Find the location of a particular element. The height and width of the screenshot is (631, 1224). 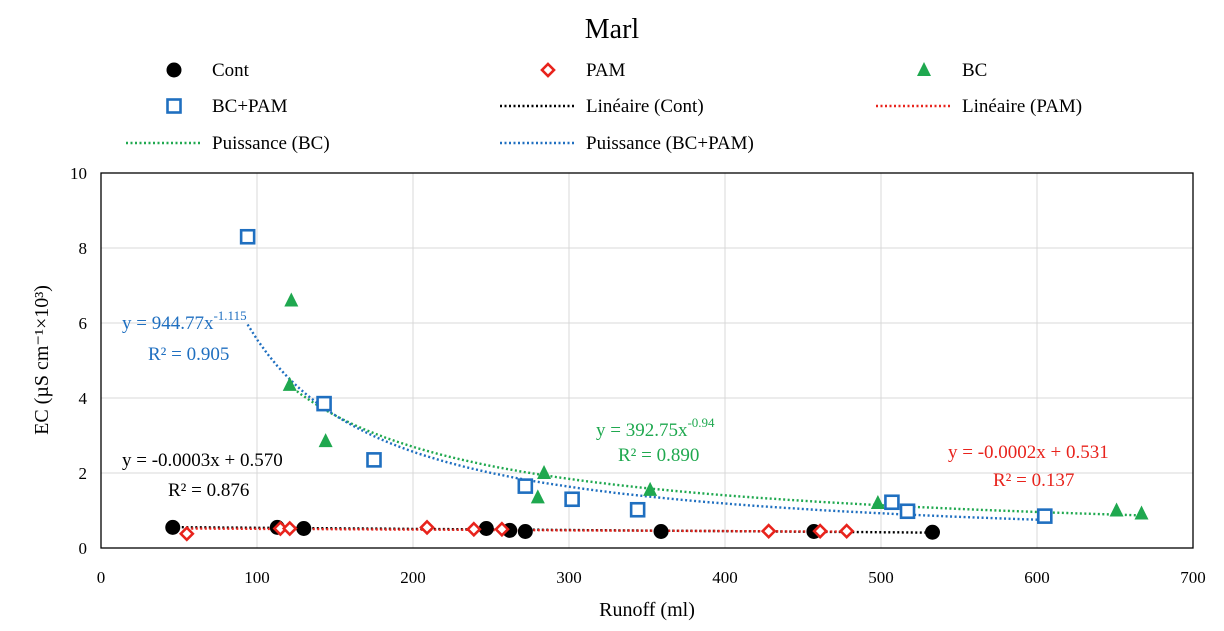

x-tick-label-1: 100 is located at coordinates (257, 577).